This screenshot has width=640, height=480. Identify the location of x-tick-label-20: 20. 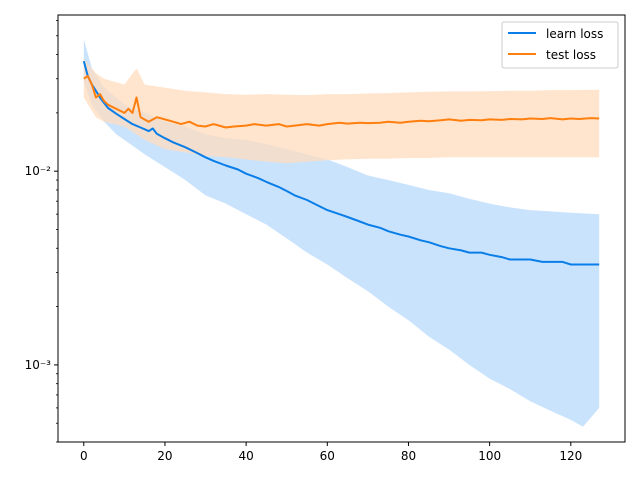
(164, 456).